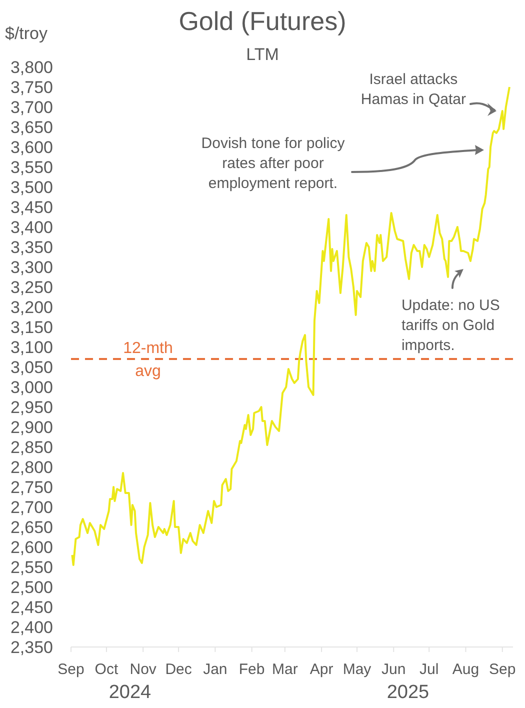 This screenshot has width=525, height=708. Describe the element at coordinates (31, 387) in the screenshot. I see `y-tick-label: 3,000` at that location.